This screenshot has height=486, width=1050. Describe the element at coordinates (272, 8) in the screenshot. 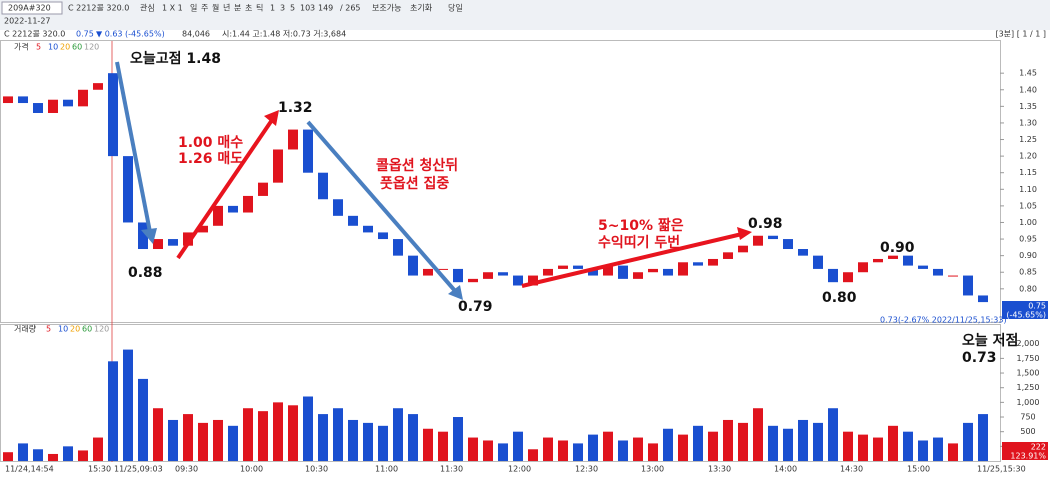

I see `unit-btn: 1` at that location.